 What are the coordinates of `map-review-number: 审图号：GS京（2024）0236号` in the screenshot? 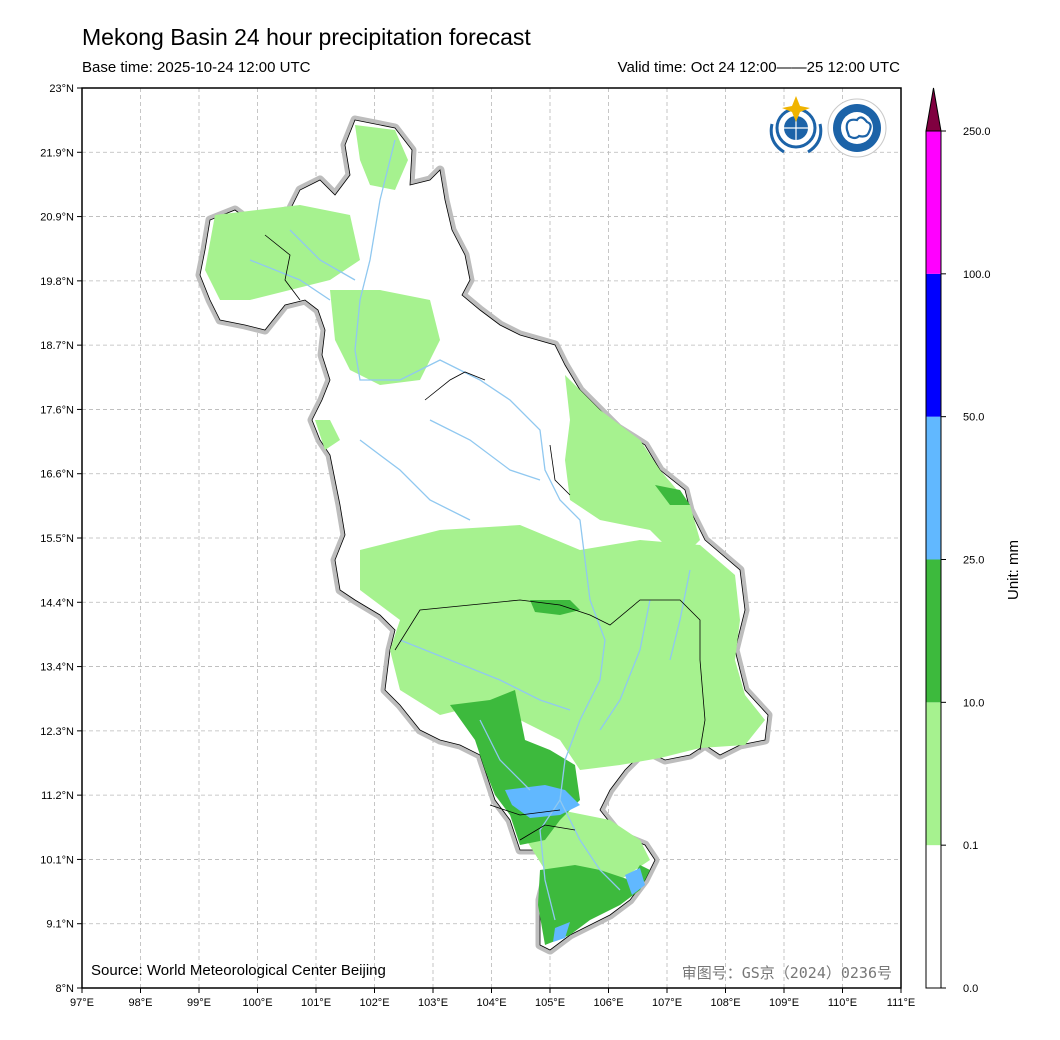 It's located at (786, 973).